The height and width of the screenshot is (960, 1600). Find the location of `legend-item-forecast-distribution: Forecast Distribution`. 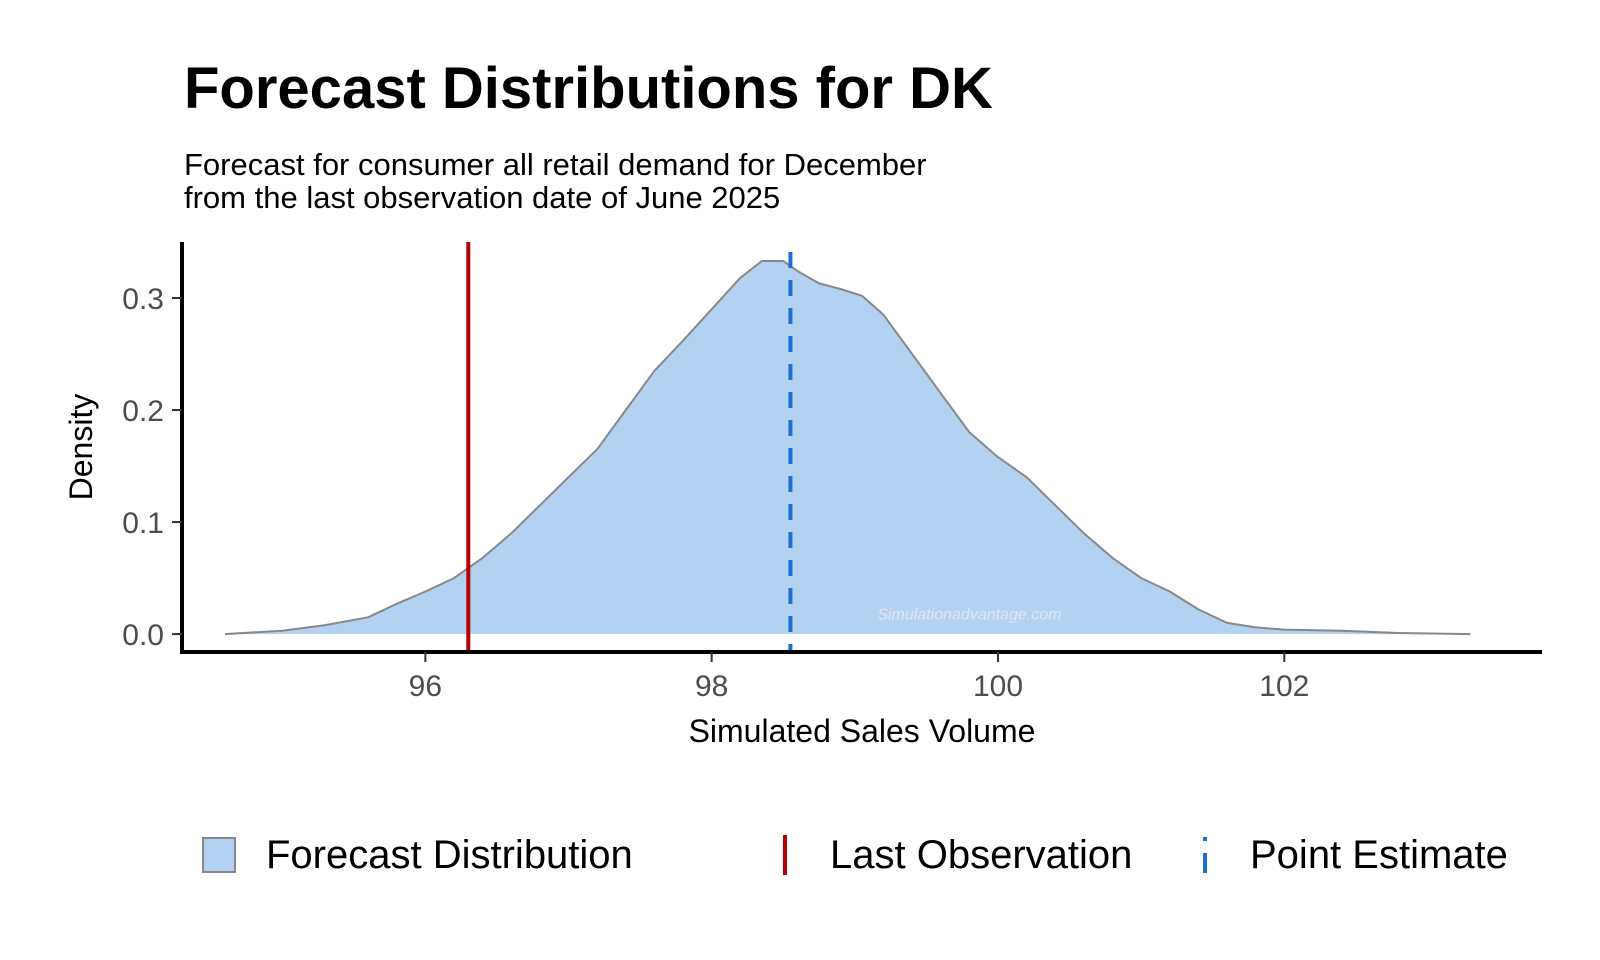

legend-item-forecast-distribution: Forecast Distribution is located at coordinates (417, 855).